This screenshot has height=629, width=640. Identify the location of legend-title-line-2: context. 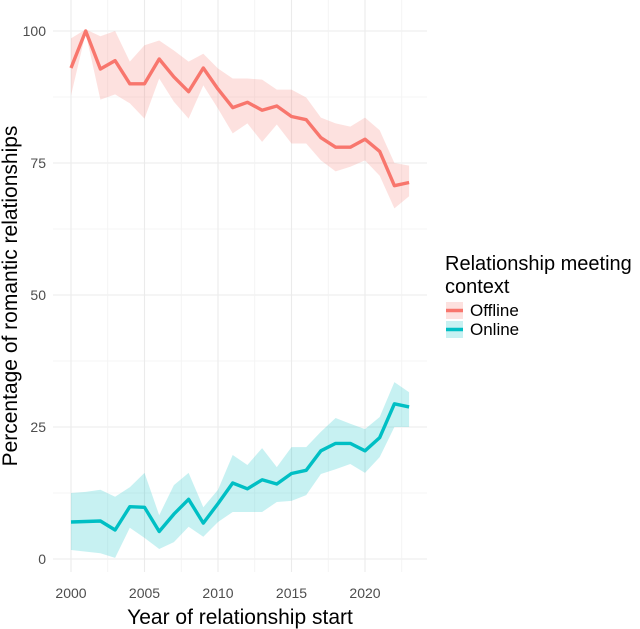
(477, 287).